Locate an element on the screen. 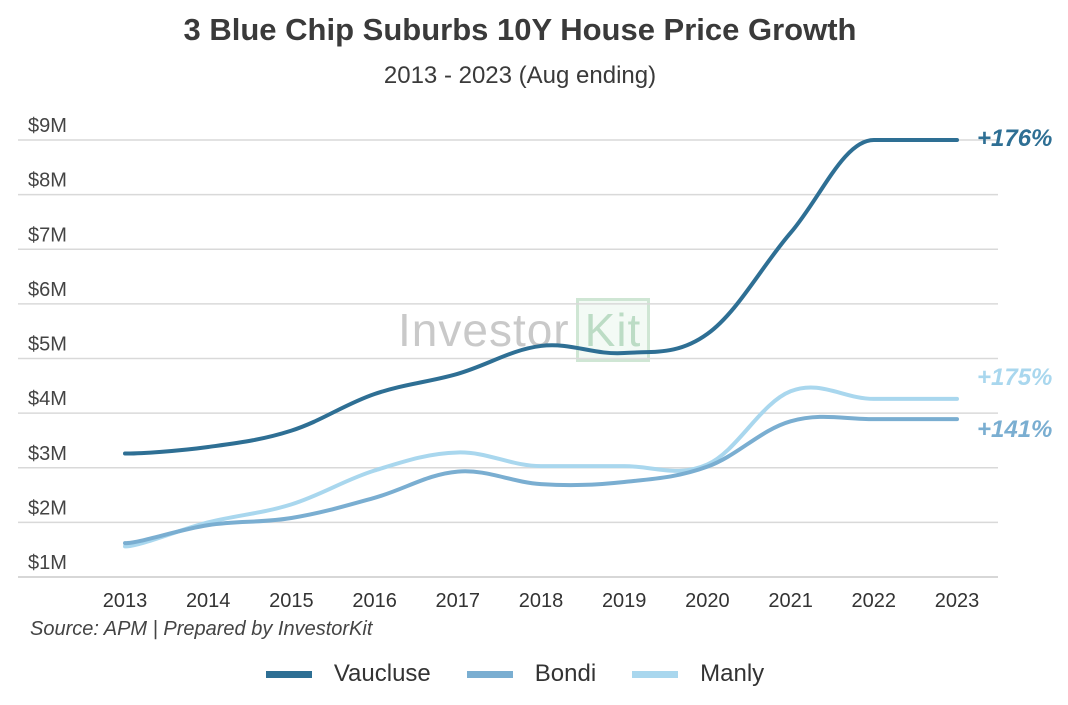  x-tick-label: 2021 is located at coordinates (790, 601).